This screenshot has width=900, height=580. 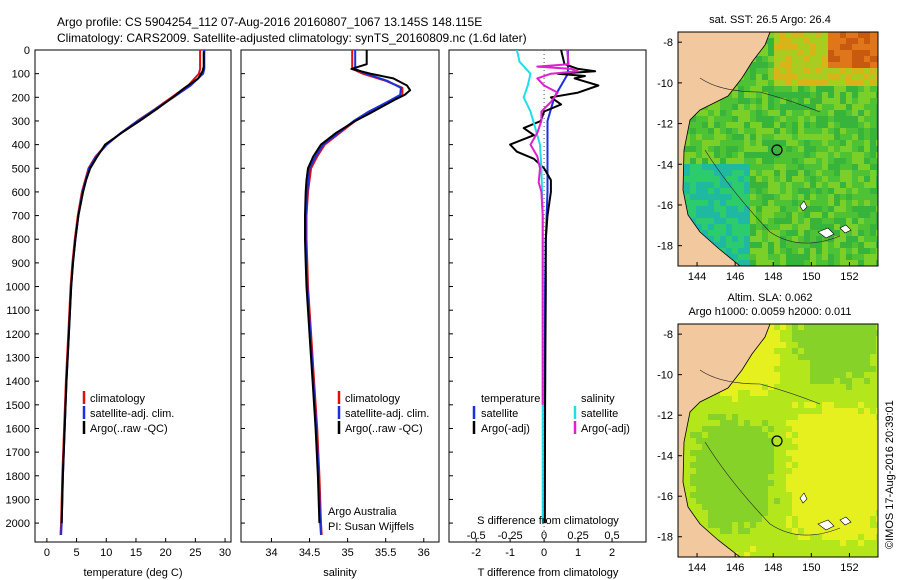 What do you see at coordinates (811, 277) in the screenshot?
I see `lon-tick-label: 150` at bounding box center [811, 277].